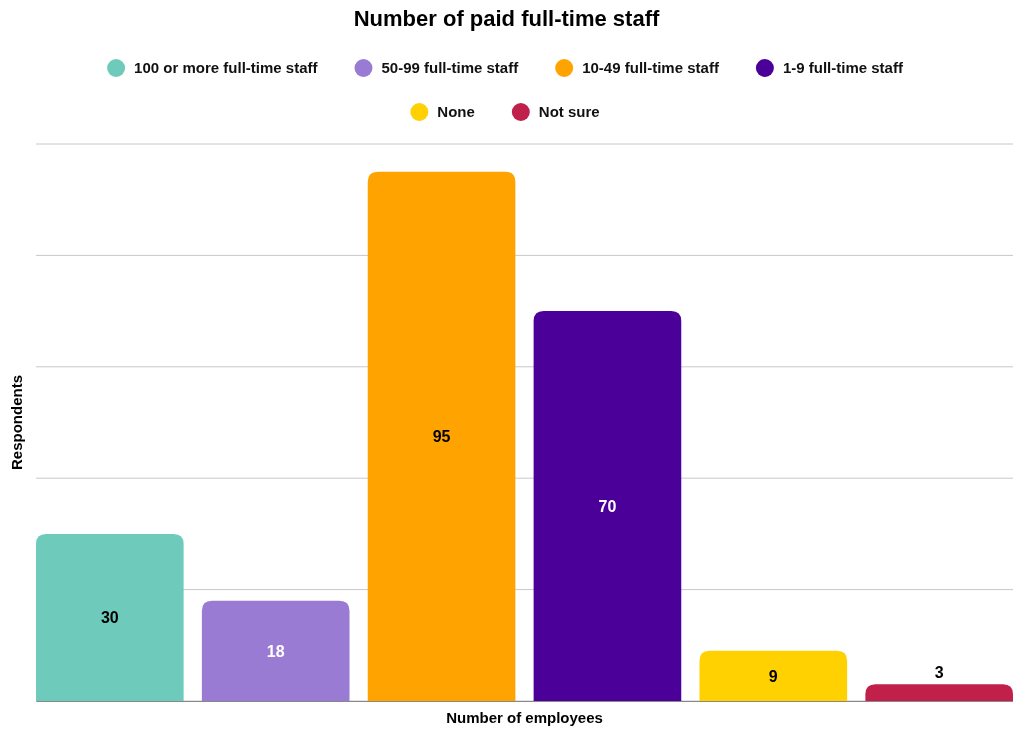  I want to click on x-axis-title: Number of employees, so click(524, 717).